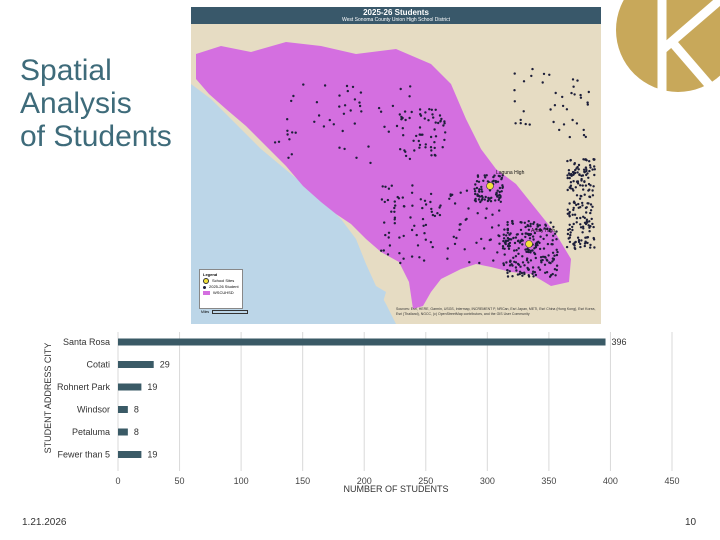  Describe the element at coordinates (84, 387) in the screenshot. I see `category-label: Rohnert Park` at that location.